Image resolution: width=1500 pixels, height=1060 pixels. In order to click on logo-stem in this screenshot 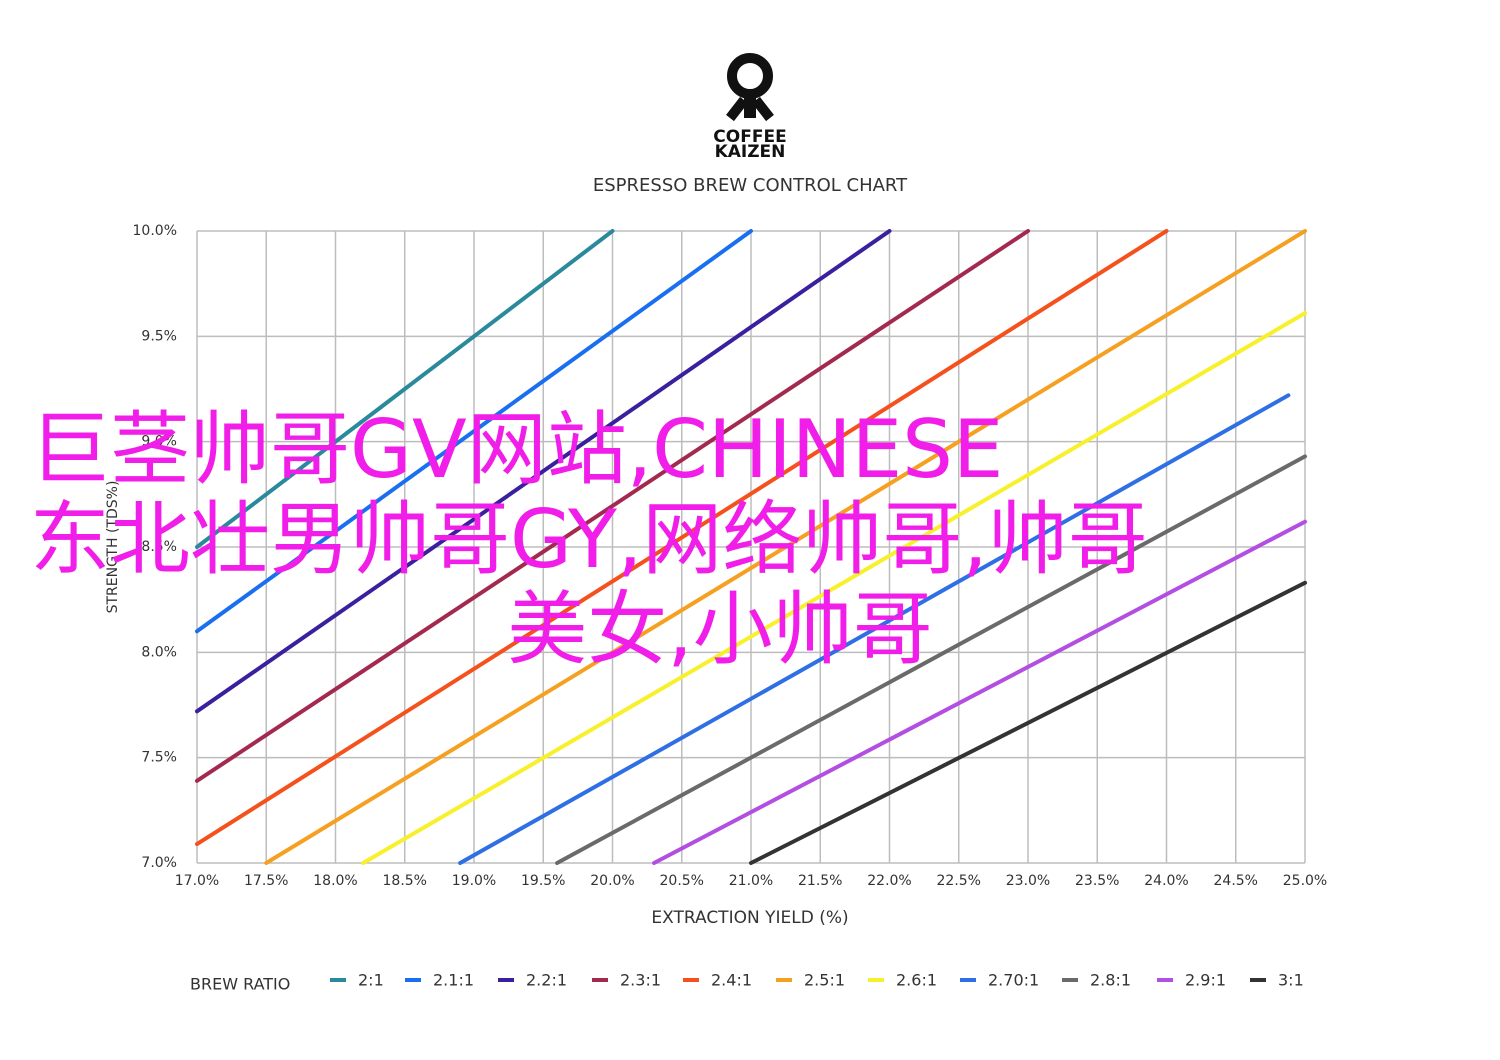, I will do `click(750, 105)`.